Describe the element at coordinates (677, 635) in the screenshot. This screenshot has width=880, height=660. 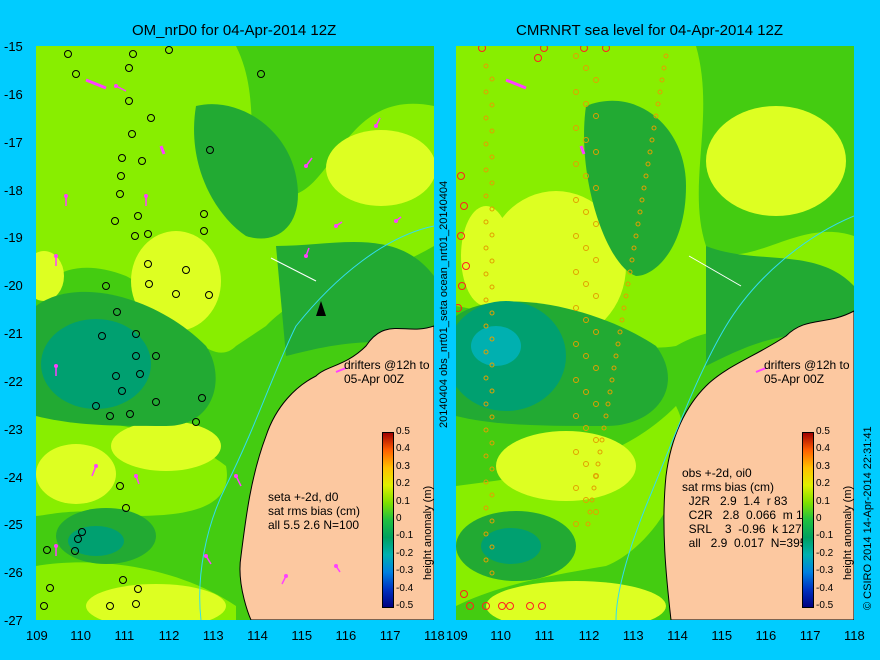
I see `x-tick-label: 114` at that location.